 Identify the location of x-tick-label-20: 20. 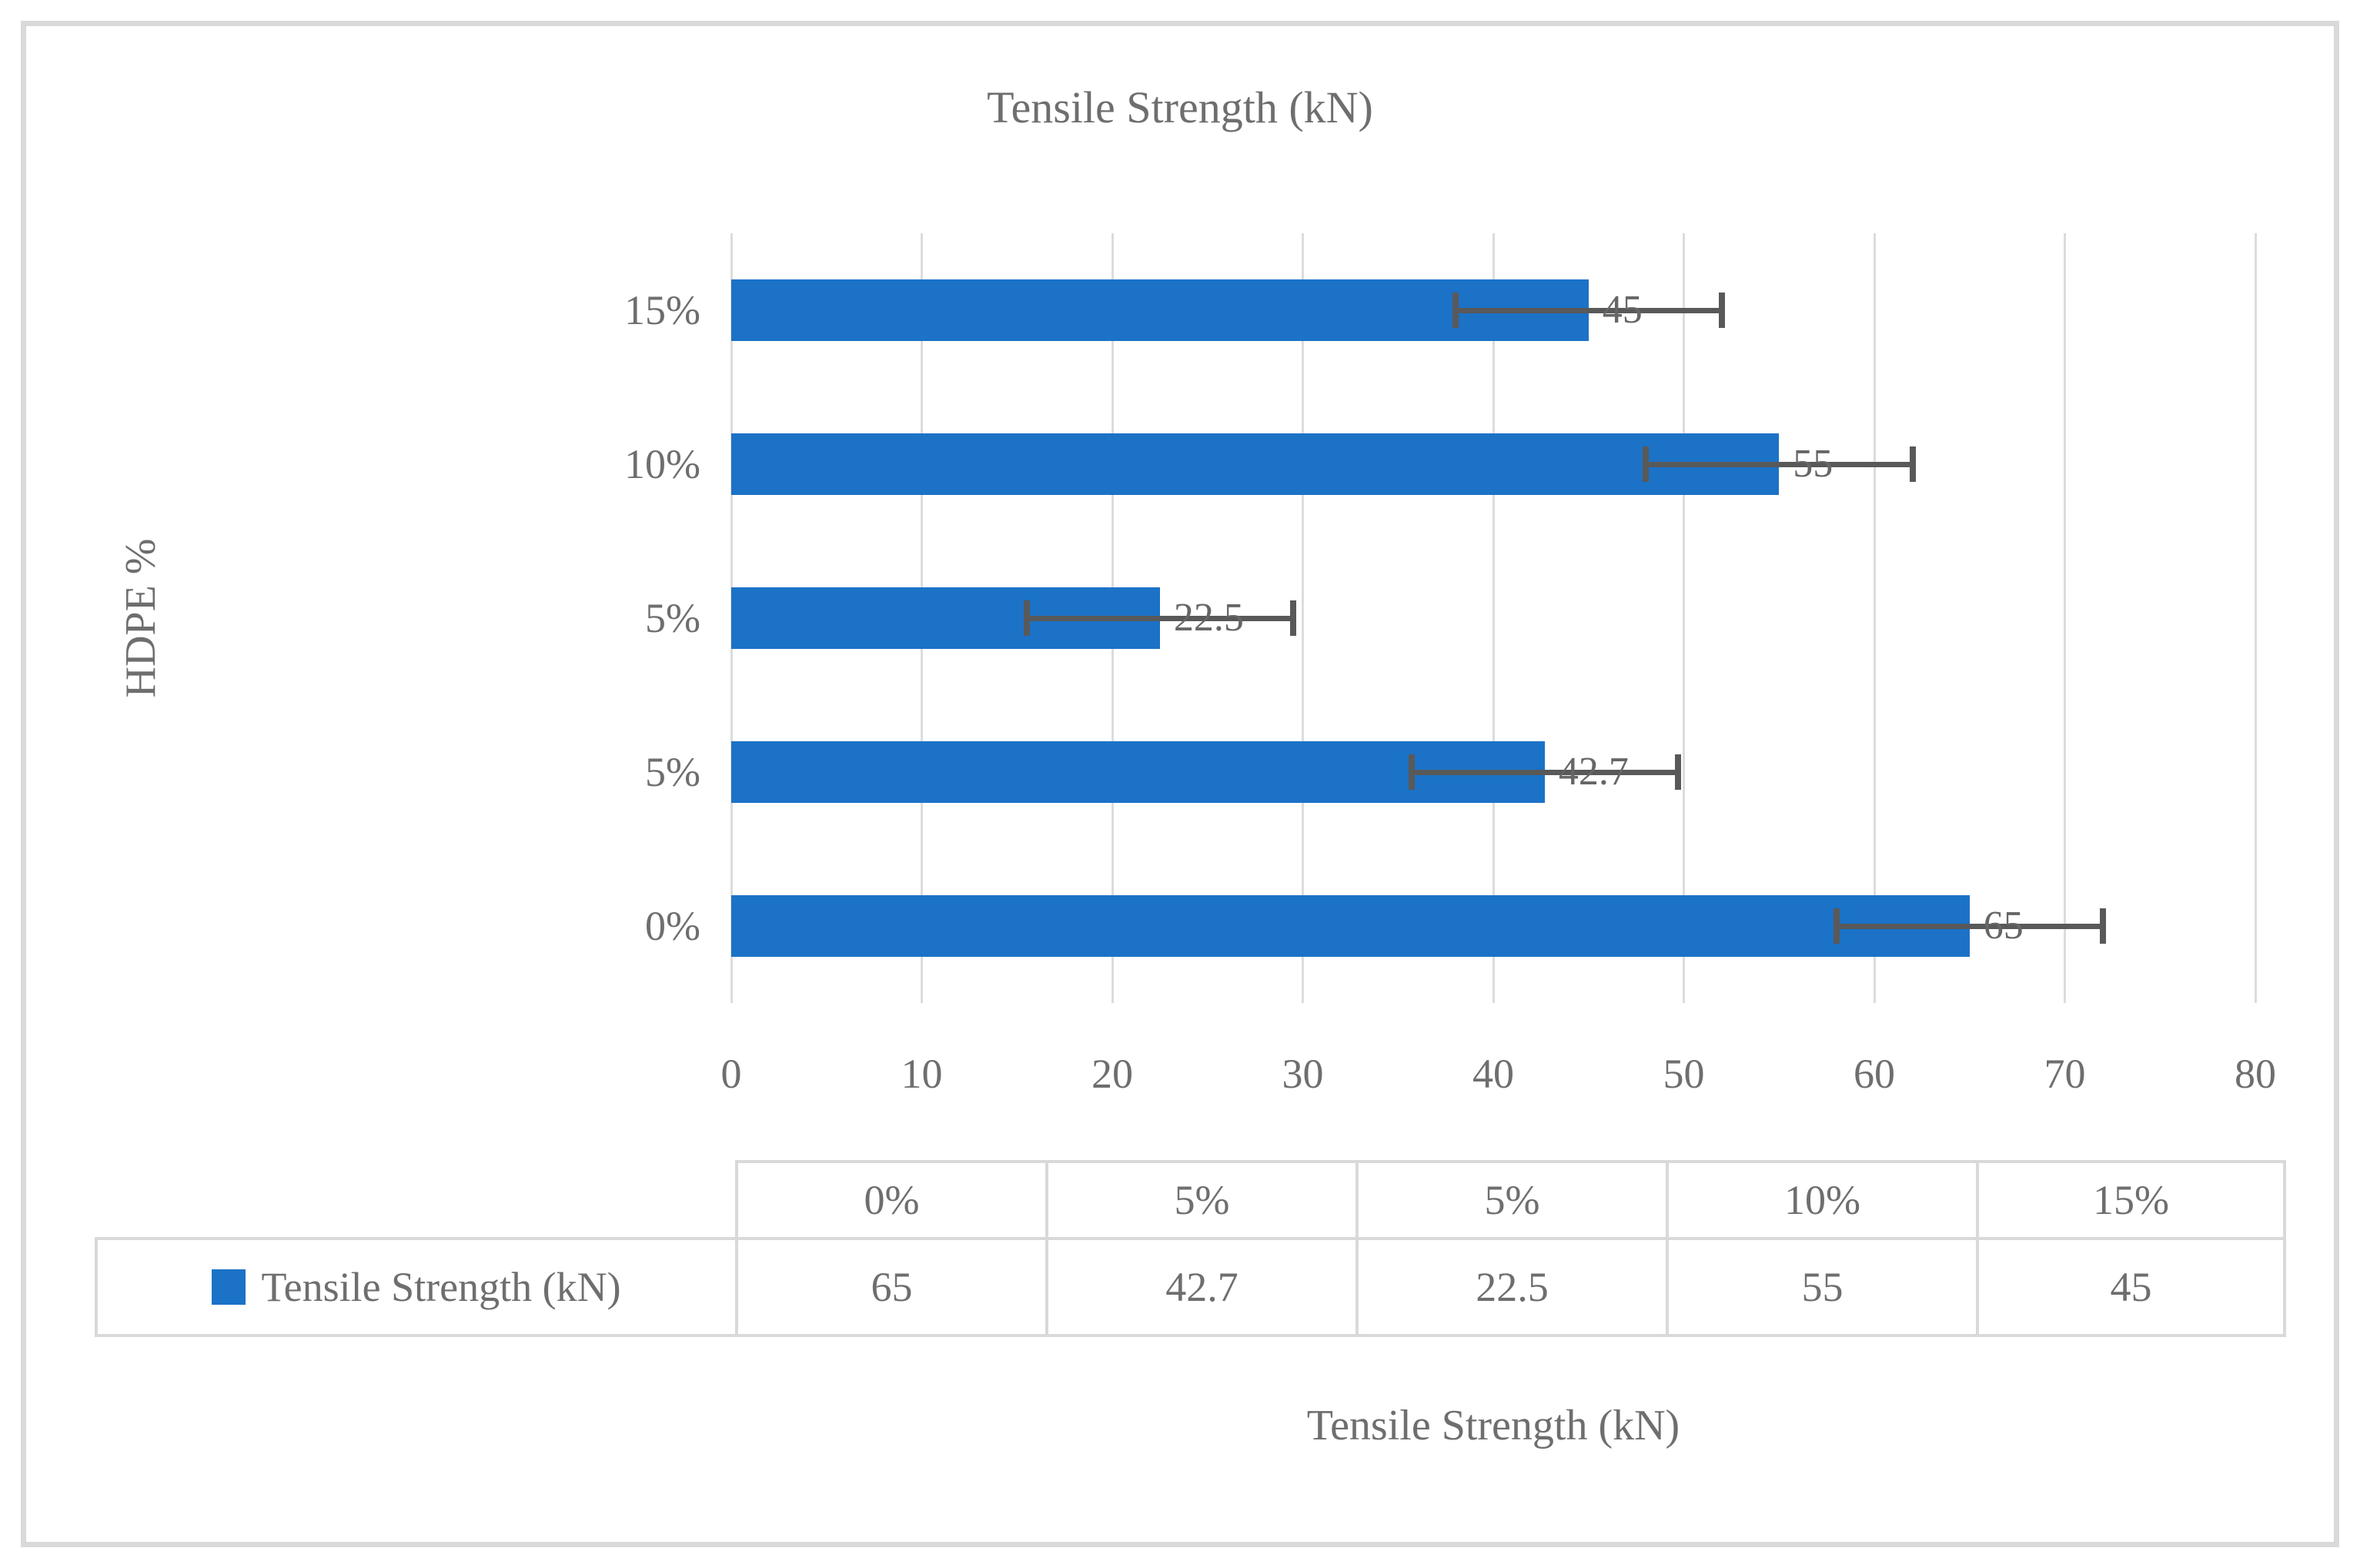
(1112, 1074).